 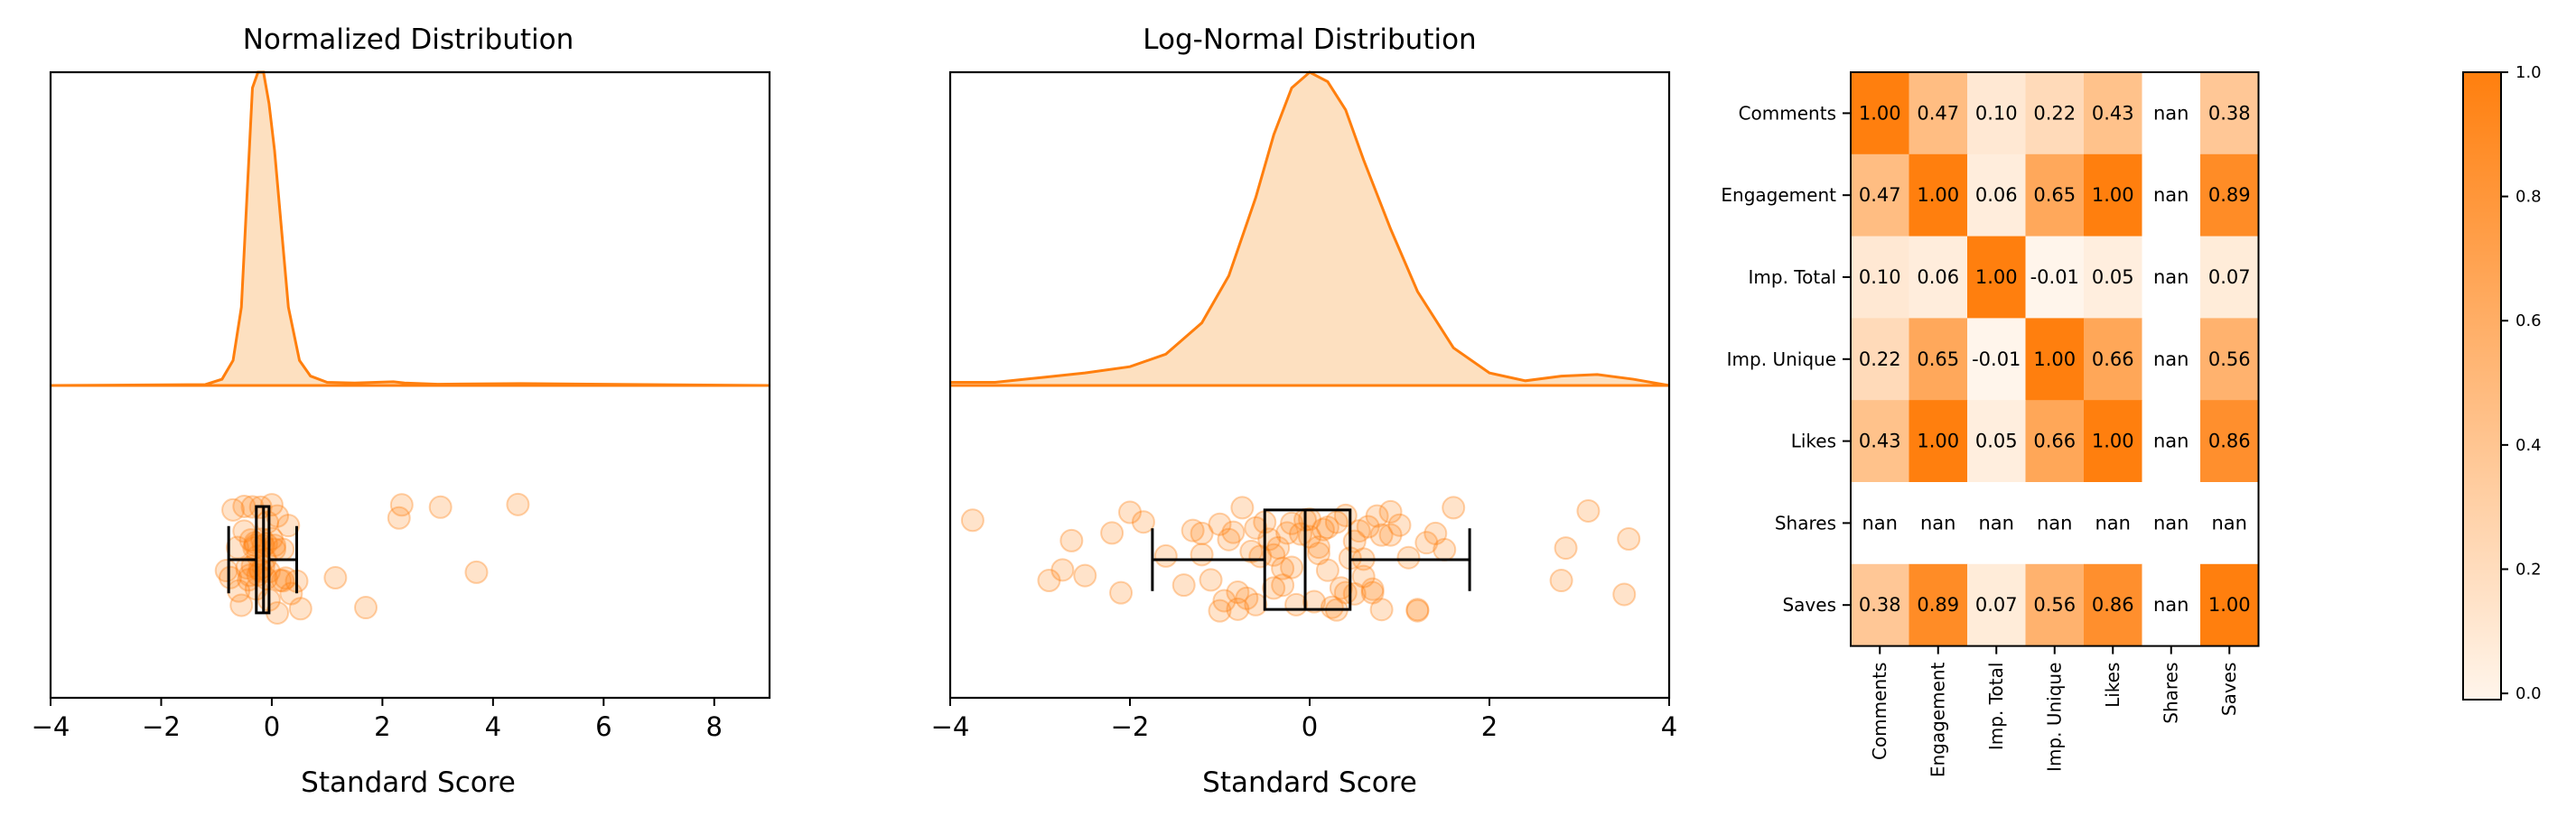 I want to click on heatmap-cell-label: -0.01, so click(x=2054, y=277).